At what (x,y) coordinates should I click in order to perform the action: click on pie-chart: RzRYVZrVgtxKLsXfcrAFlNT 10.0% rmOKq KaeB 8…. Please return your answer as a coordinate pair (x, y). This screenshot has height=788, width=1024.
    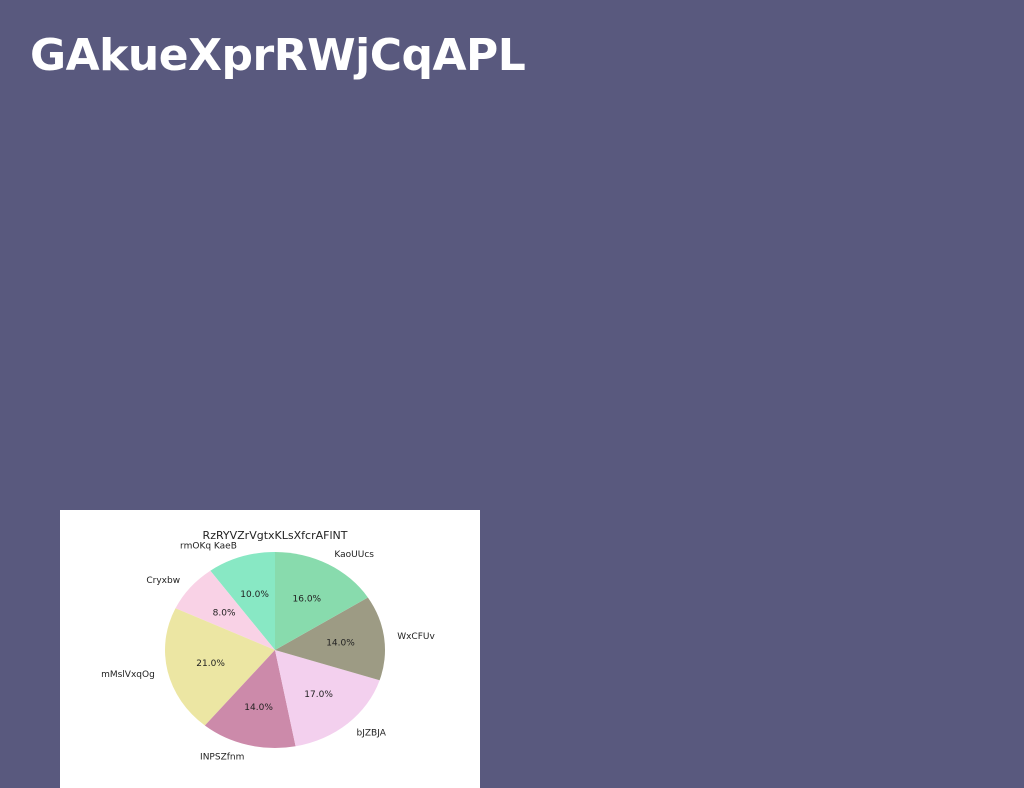
    Looking at the image, I should click on (268, 645).